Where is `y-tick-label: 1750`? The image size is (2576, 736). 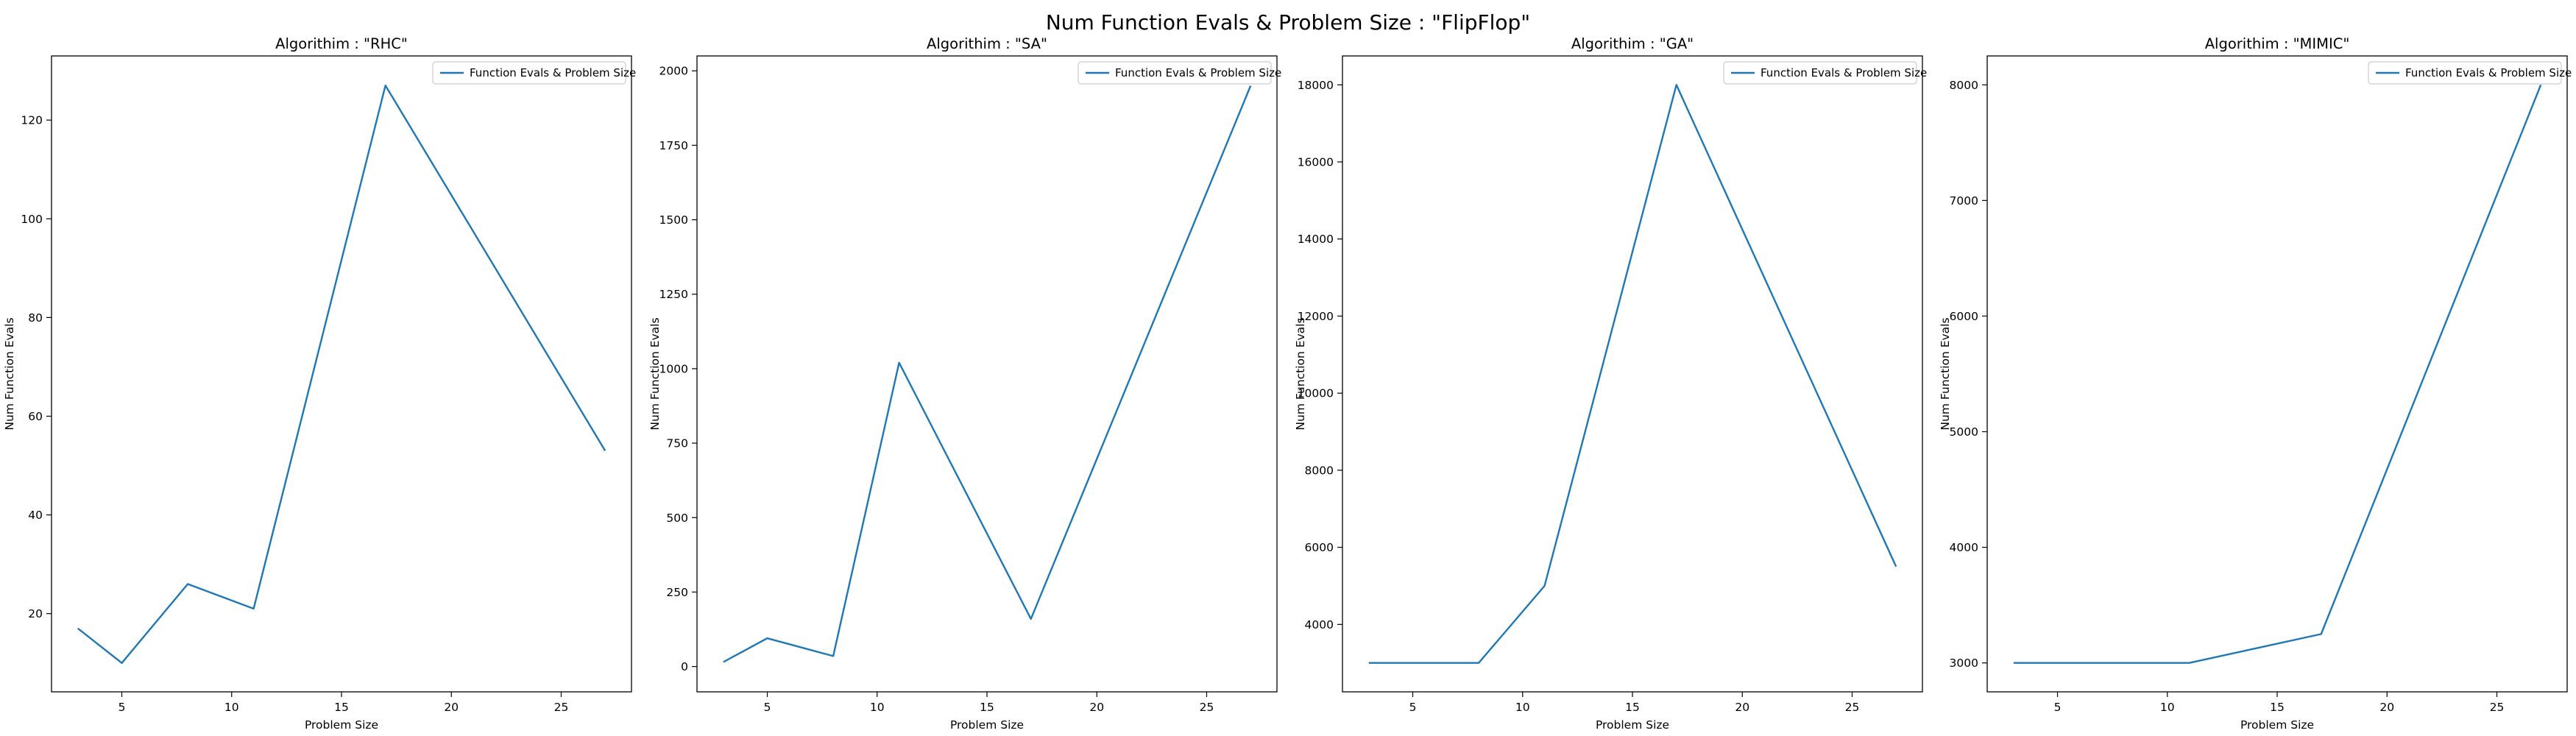
y-tick-label: 1750 is located at coordinates (673, 145).